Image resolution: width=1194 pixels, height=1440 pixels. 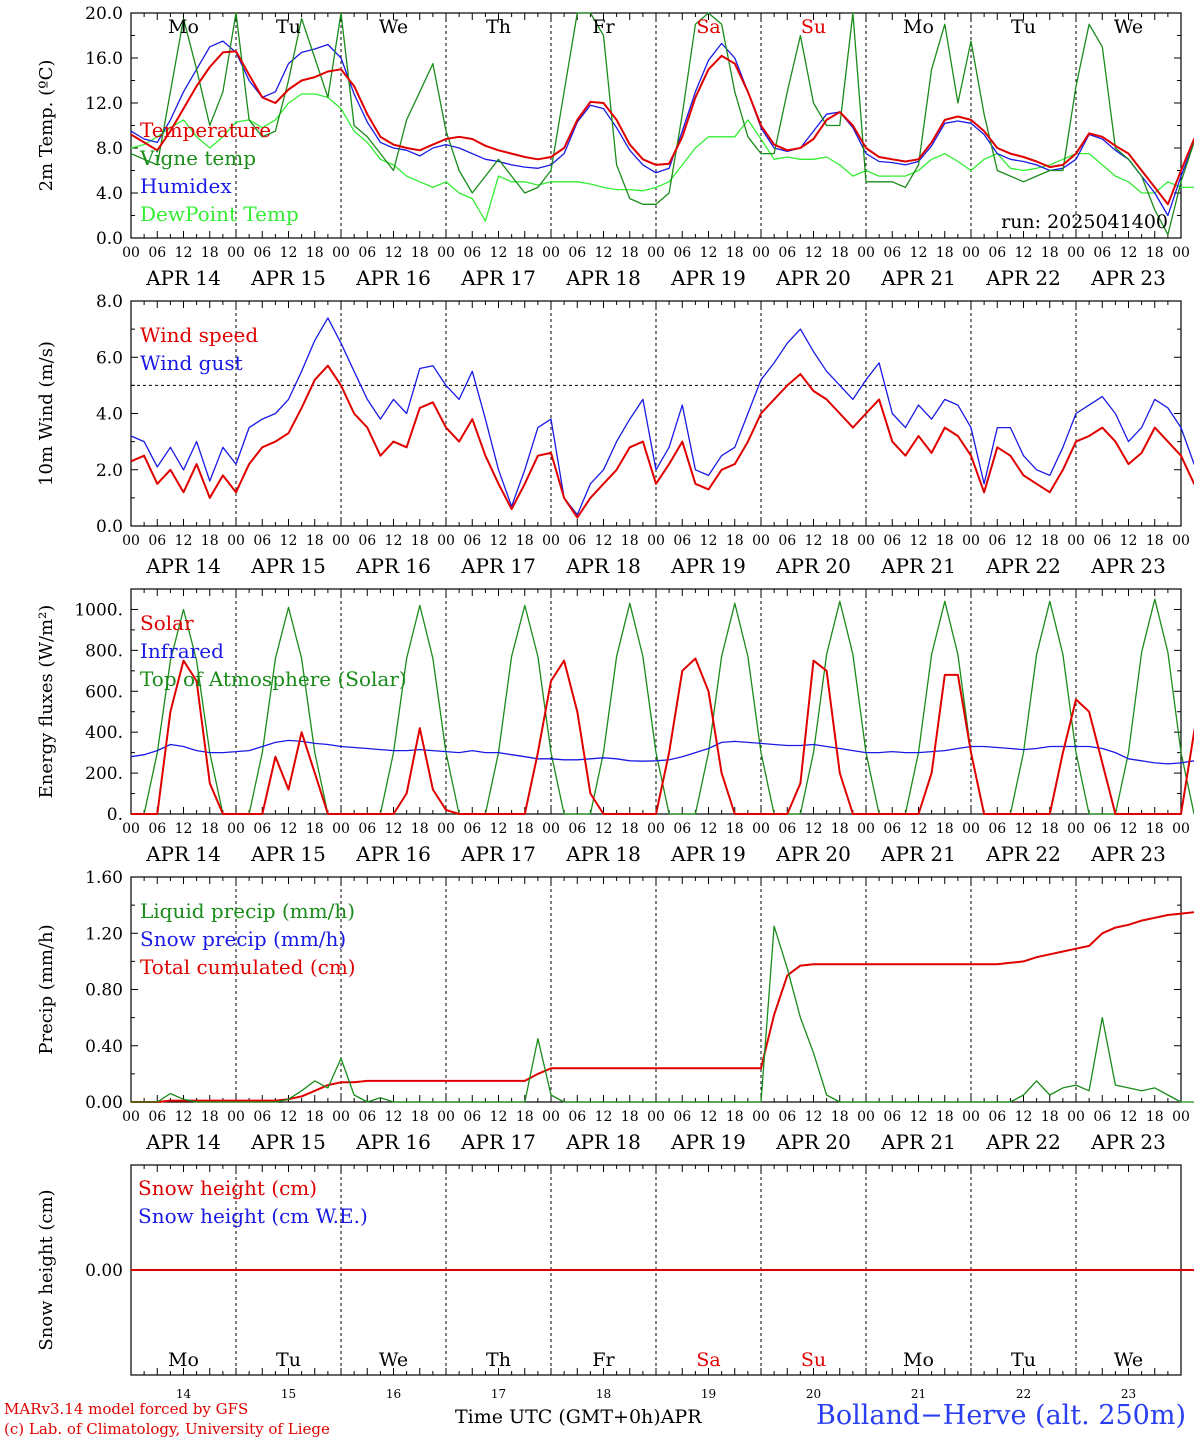 I want to click on energy-legend-entry: Top of Atmosphere (Solar), so click(x=273, y=679).